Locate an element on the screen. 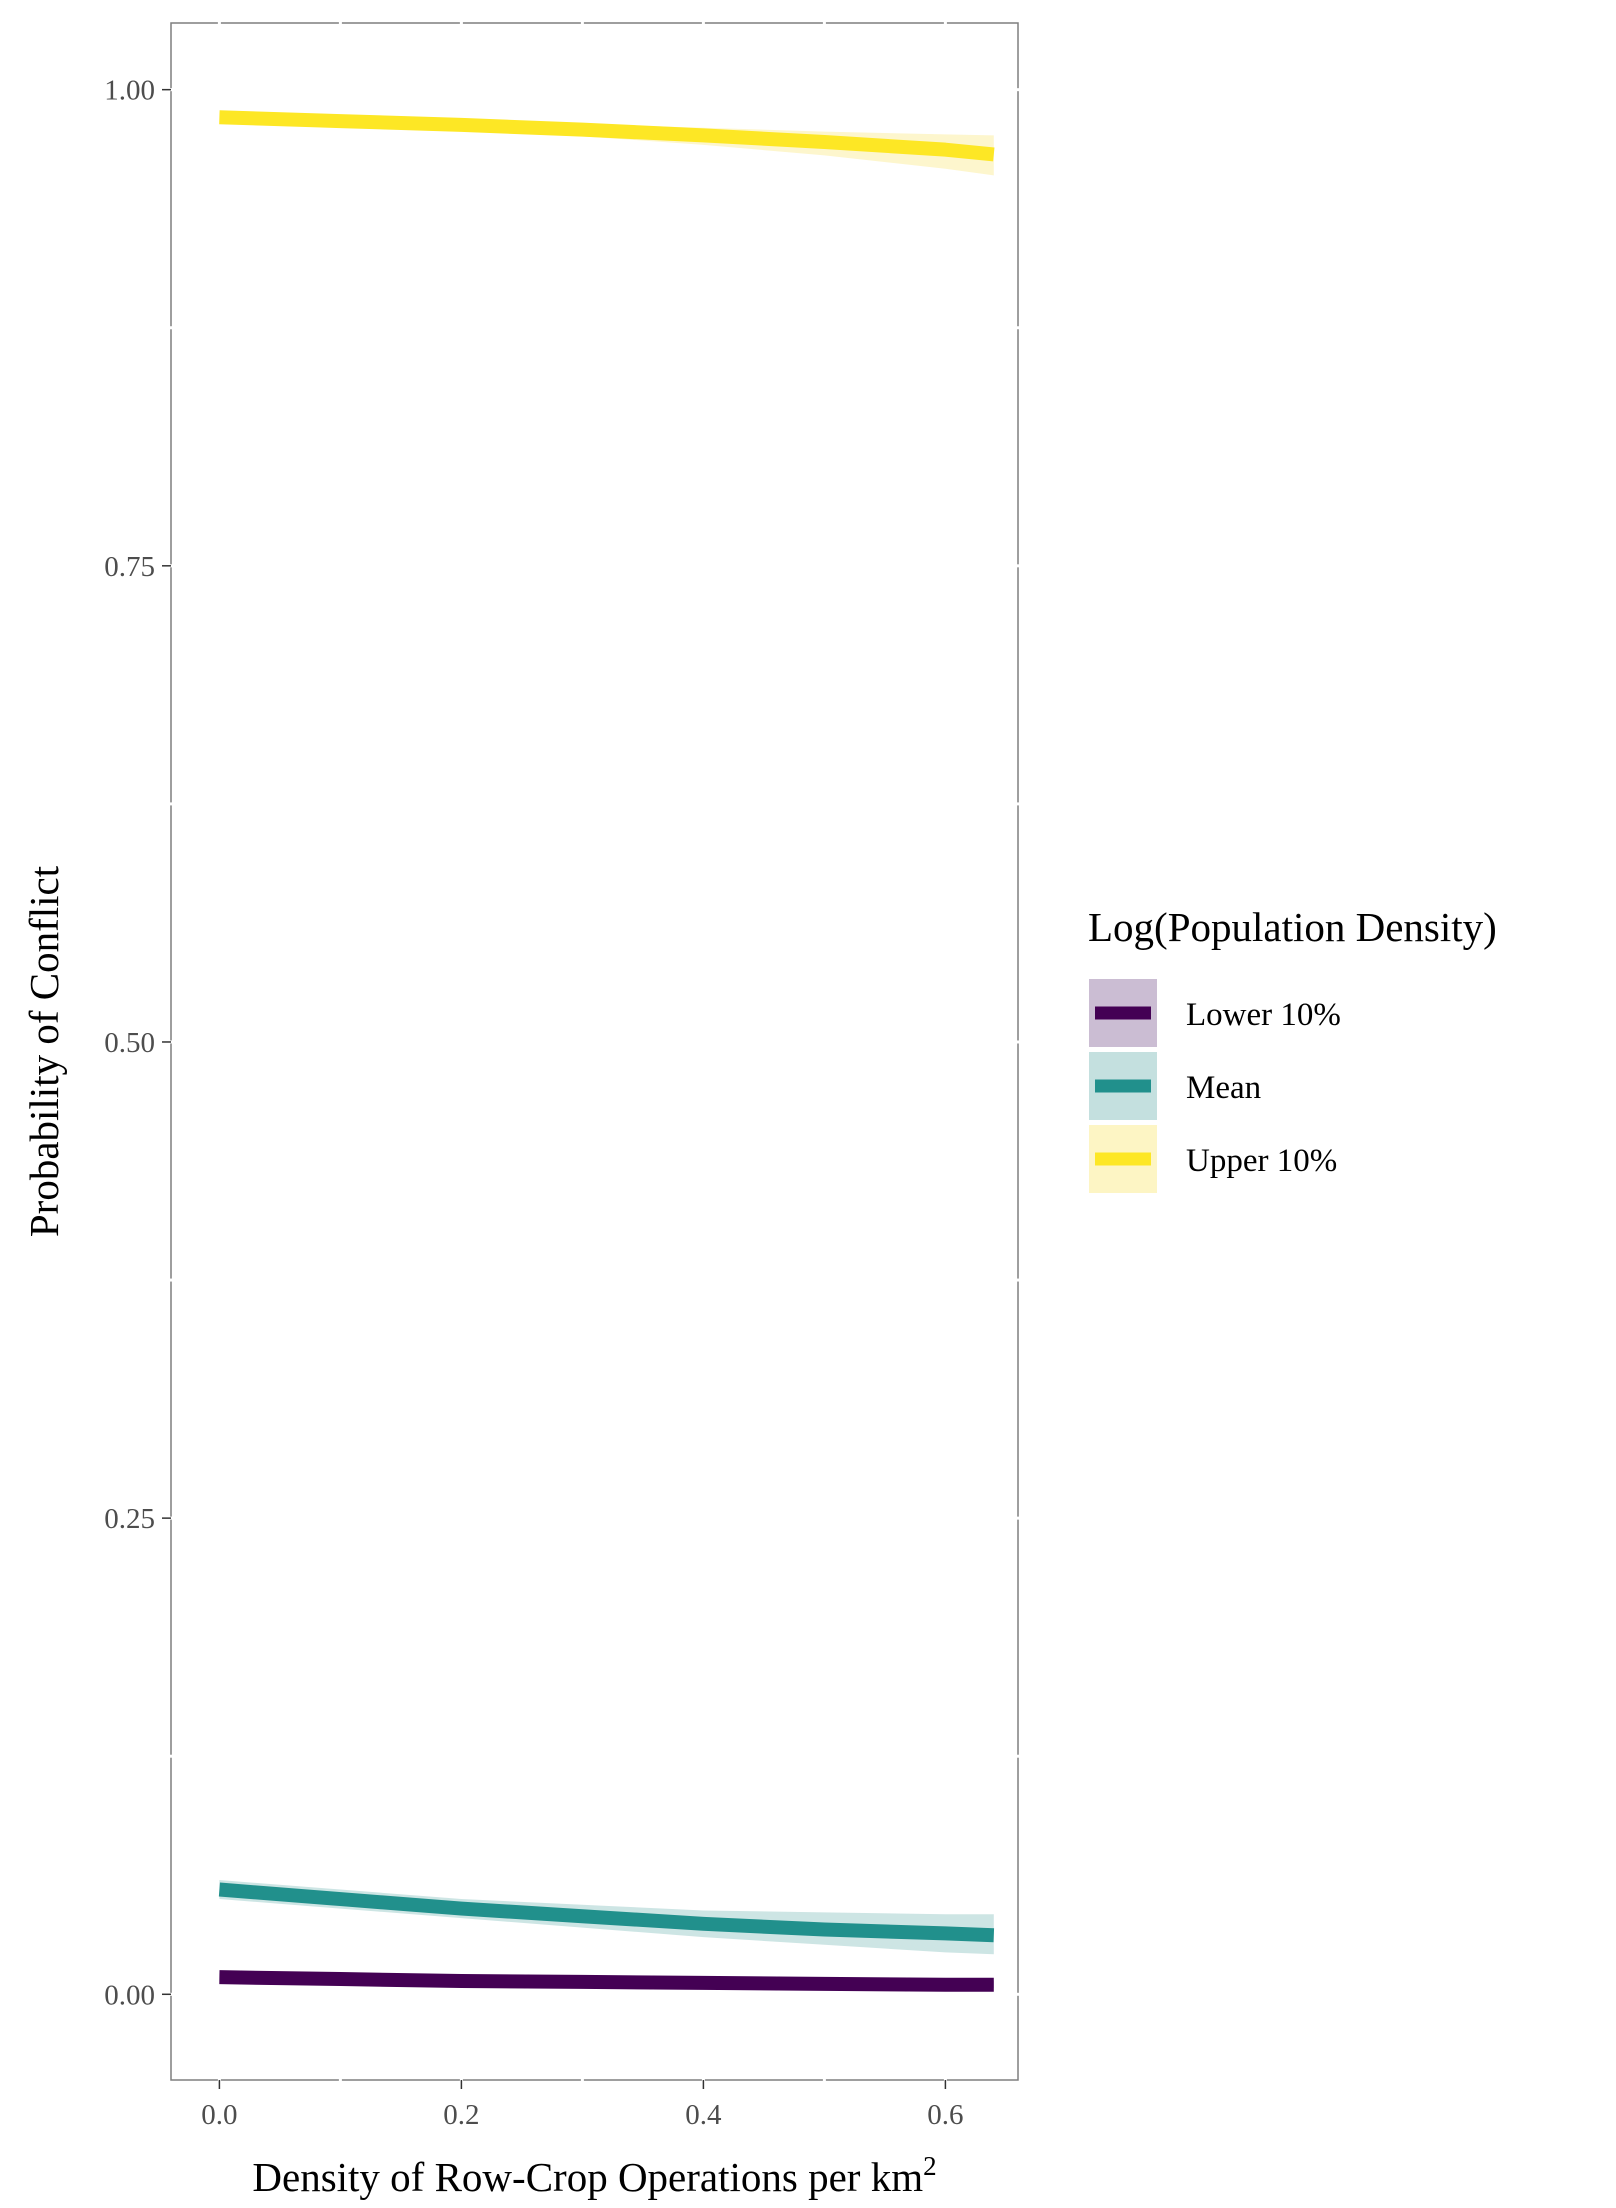 The height and width of the screenshot is (2208, 1616). legend-label-lower-10: Lower 10% is located at coordinates (1263, 1015).